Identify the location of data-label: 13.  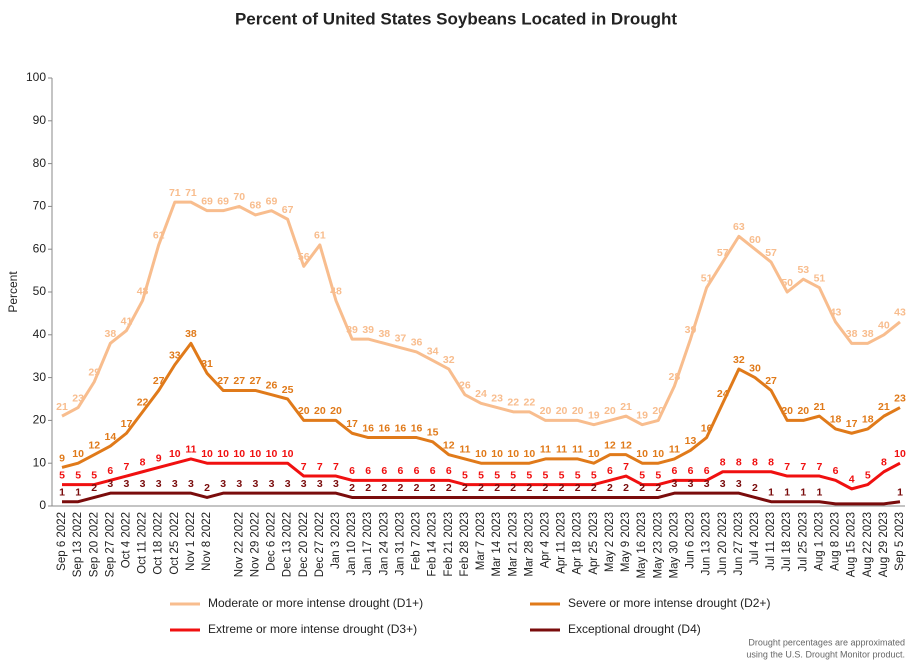
(691, 441).